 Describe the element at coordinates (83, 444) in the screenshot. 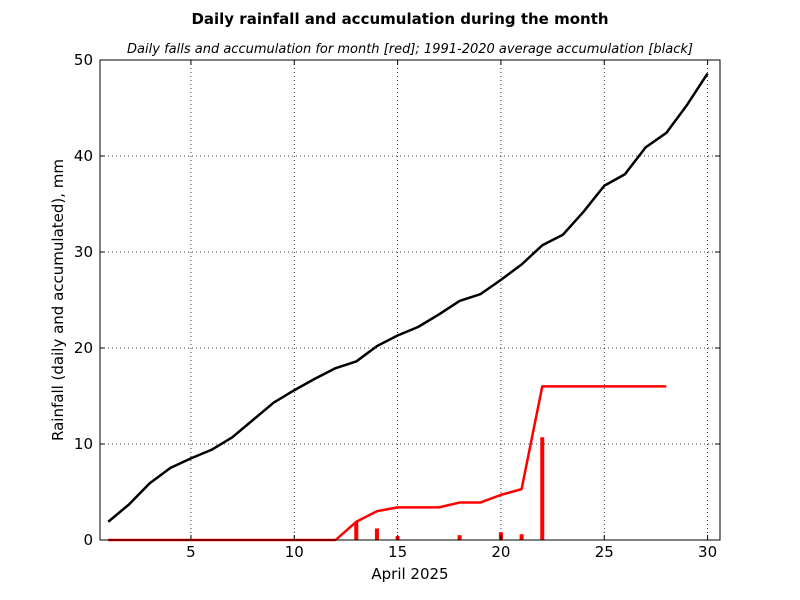

I see `y-tick-label: 10` at that location.